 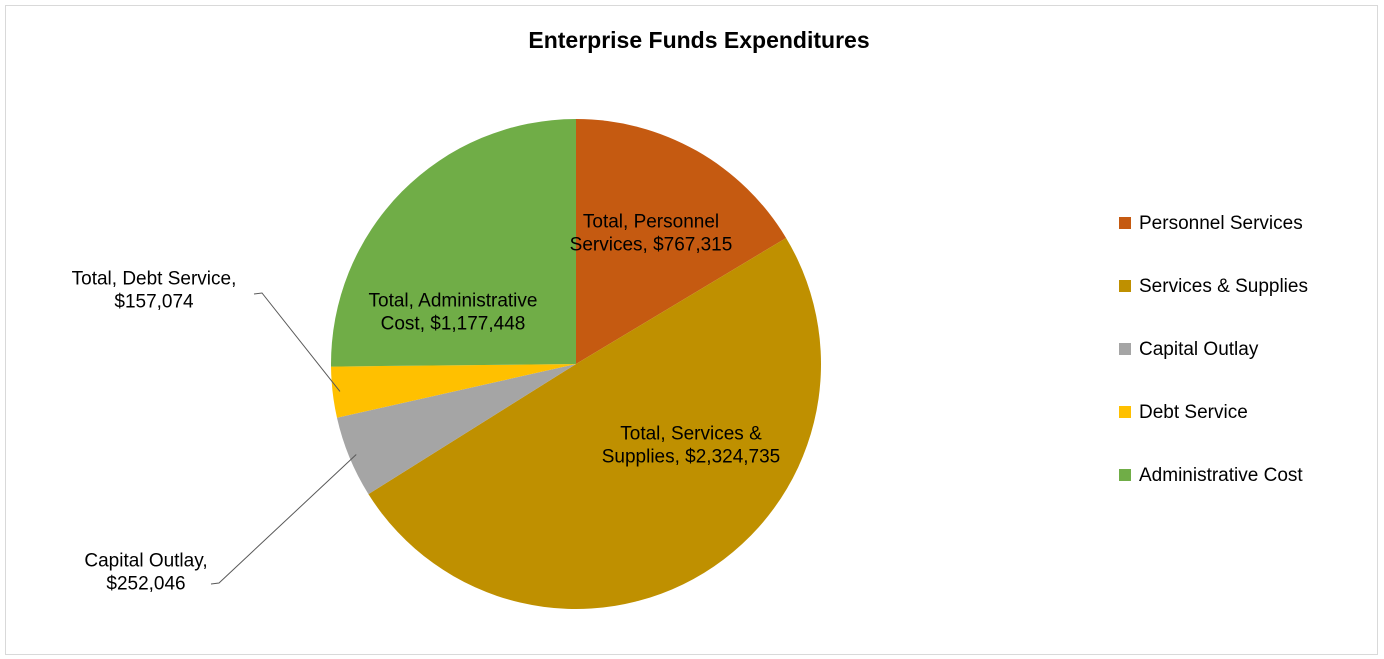 I want to click on legend-swatch-capital-outlay, so click(x=1125, y=349).